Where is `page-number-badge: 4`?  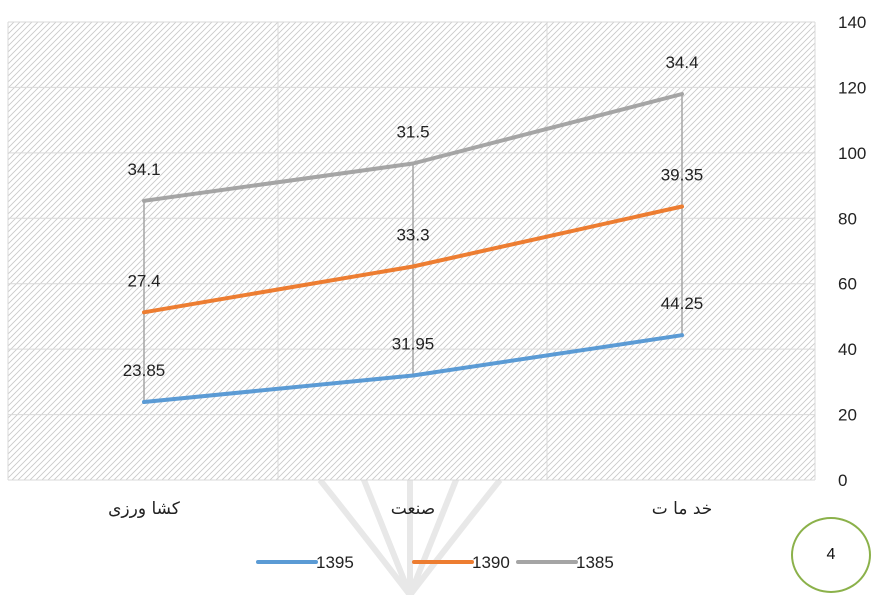 page-number-badge: 4 is located at coordinates (831, 555).